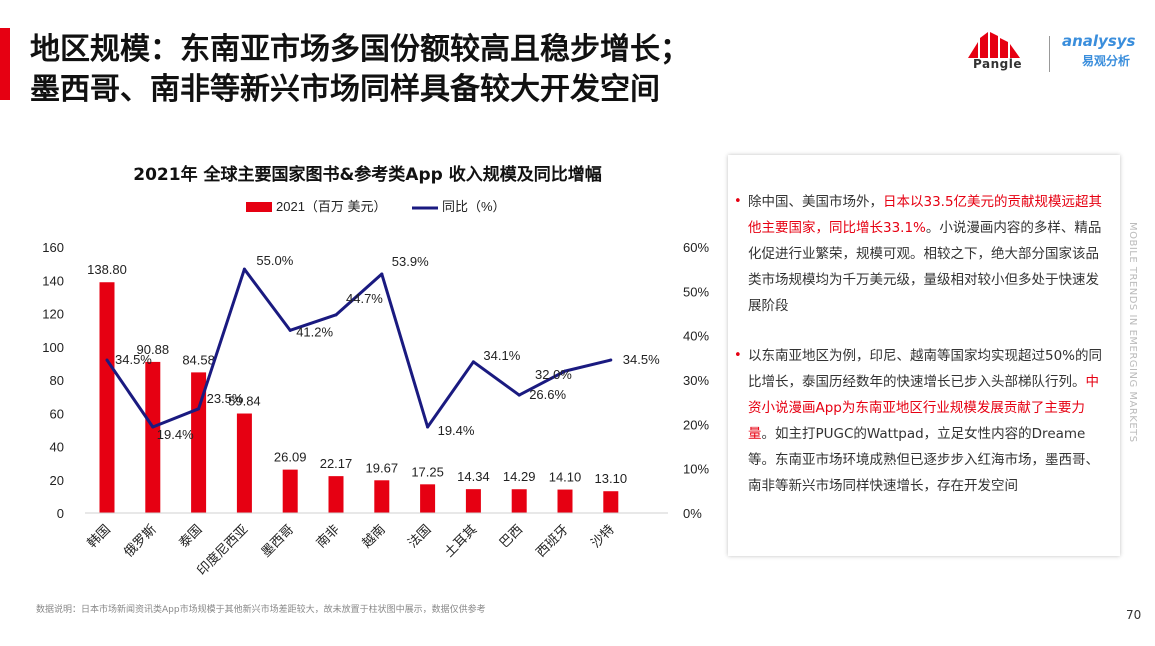 This screenshot has height=646, width=1155. Describe the element at coordinates (474, 206) in the screenshot. I see `legend-line-label: 同比（%）` at that location.